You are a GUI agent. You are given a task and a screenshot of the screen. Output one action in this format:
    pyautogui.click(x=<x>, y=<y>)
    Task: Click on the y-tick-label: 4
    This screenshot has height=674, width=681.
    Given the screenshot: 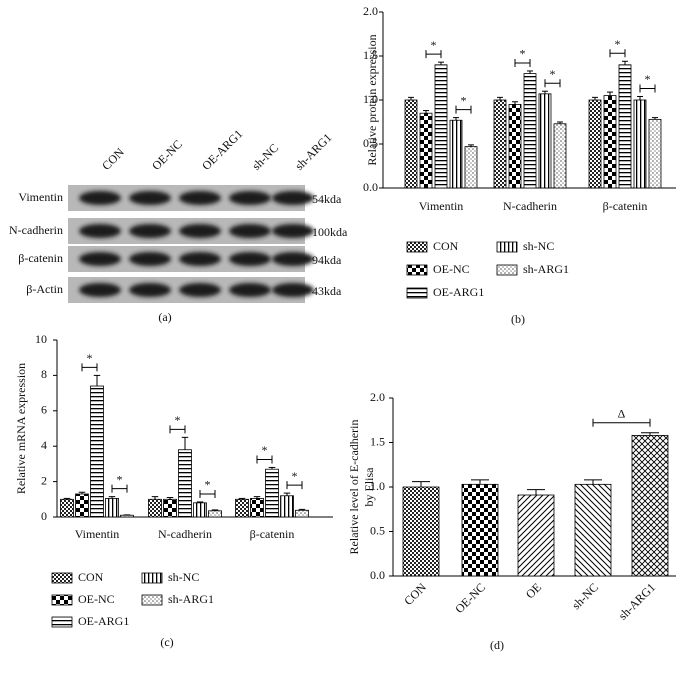 What is the action you would take?
    pyautogui.click(x=44, y=445)
    